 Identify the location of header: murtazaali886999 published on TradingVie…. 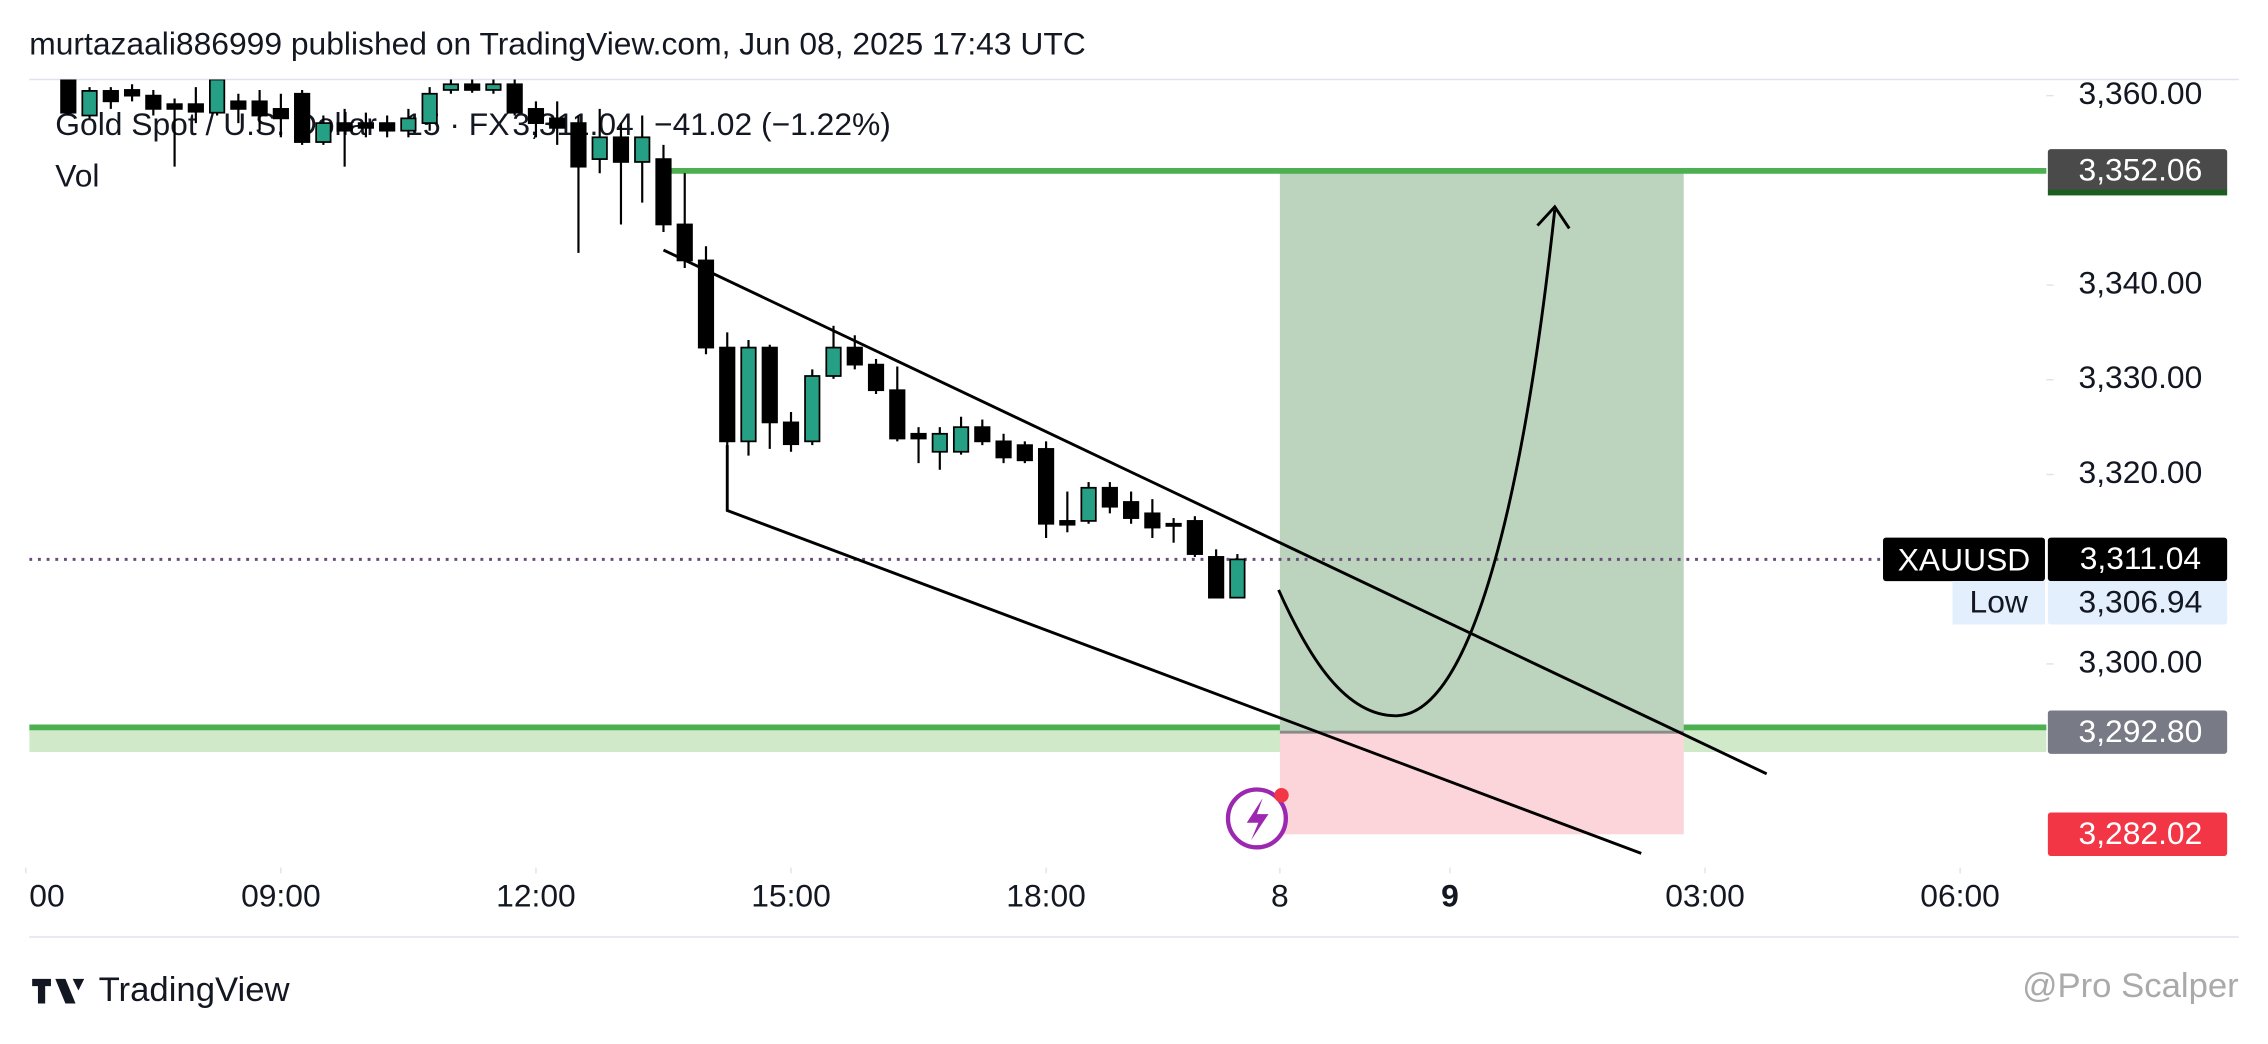
(557, 44).